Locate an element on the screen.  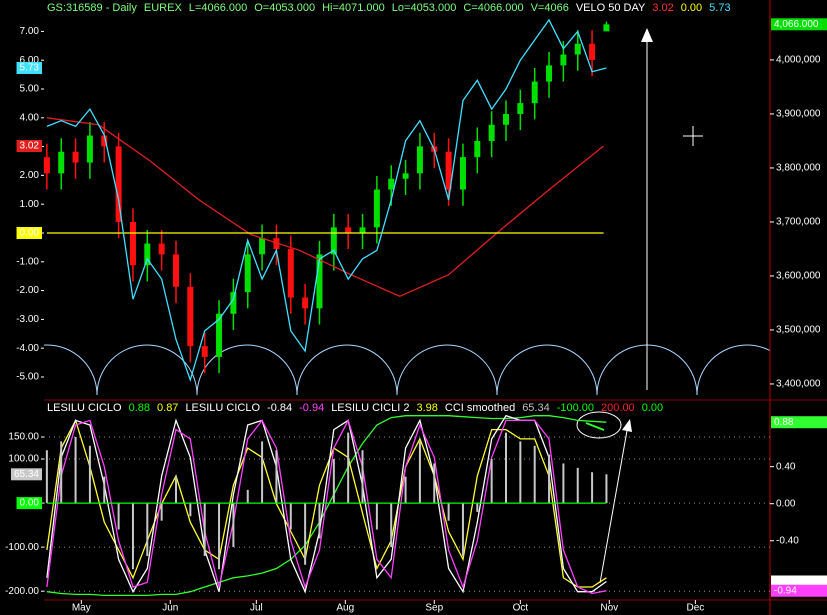
y-tick-label: 5.00 is located at coordinates (30, 89).